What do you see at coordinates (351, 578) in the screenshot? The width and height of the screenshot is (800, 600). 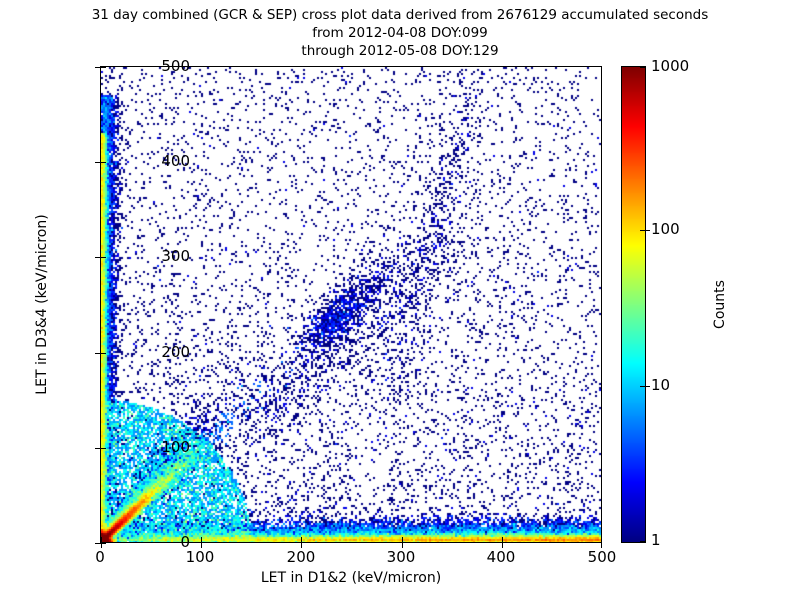 I see `x-axis-title: LET in D1&2 (keV/micron)` at bounding box center [351, 578].